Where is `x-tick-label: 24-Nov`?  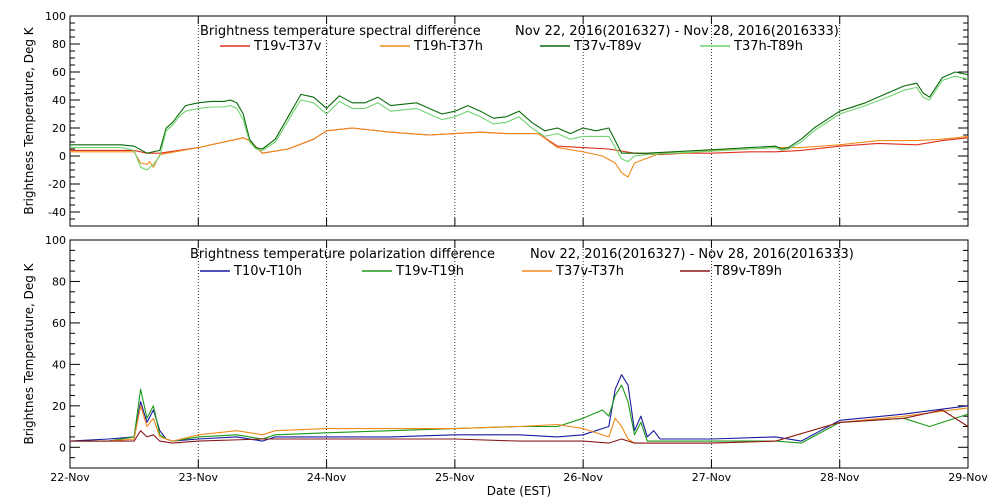
x-tick-label: 24-Nov is located at coordinates (327, 477).